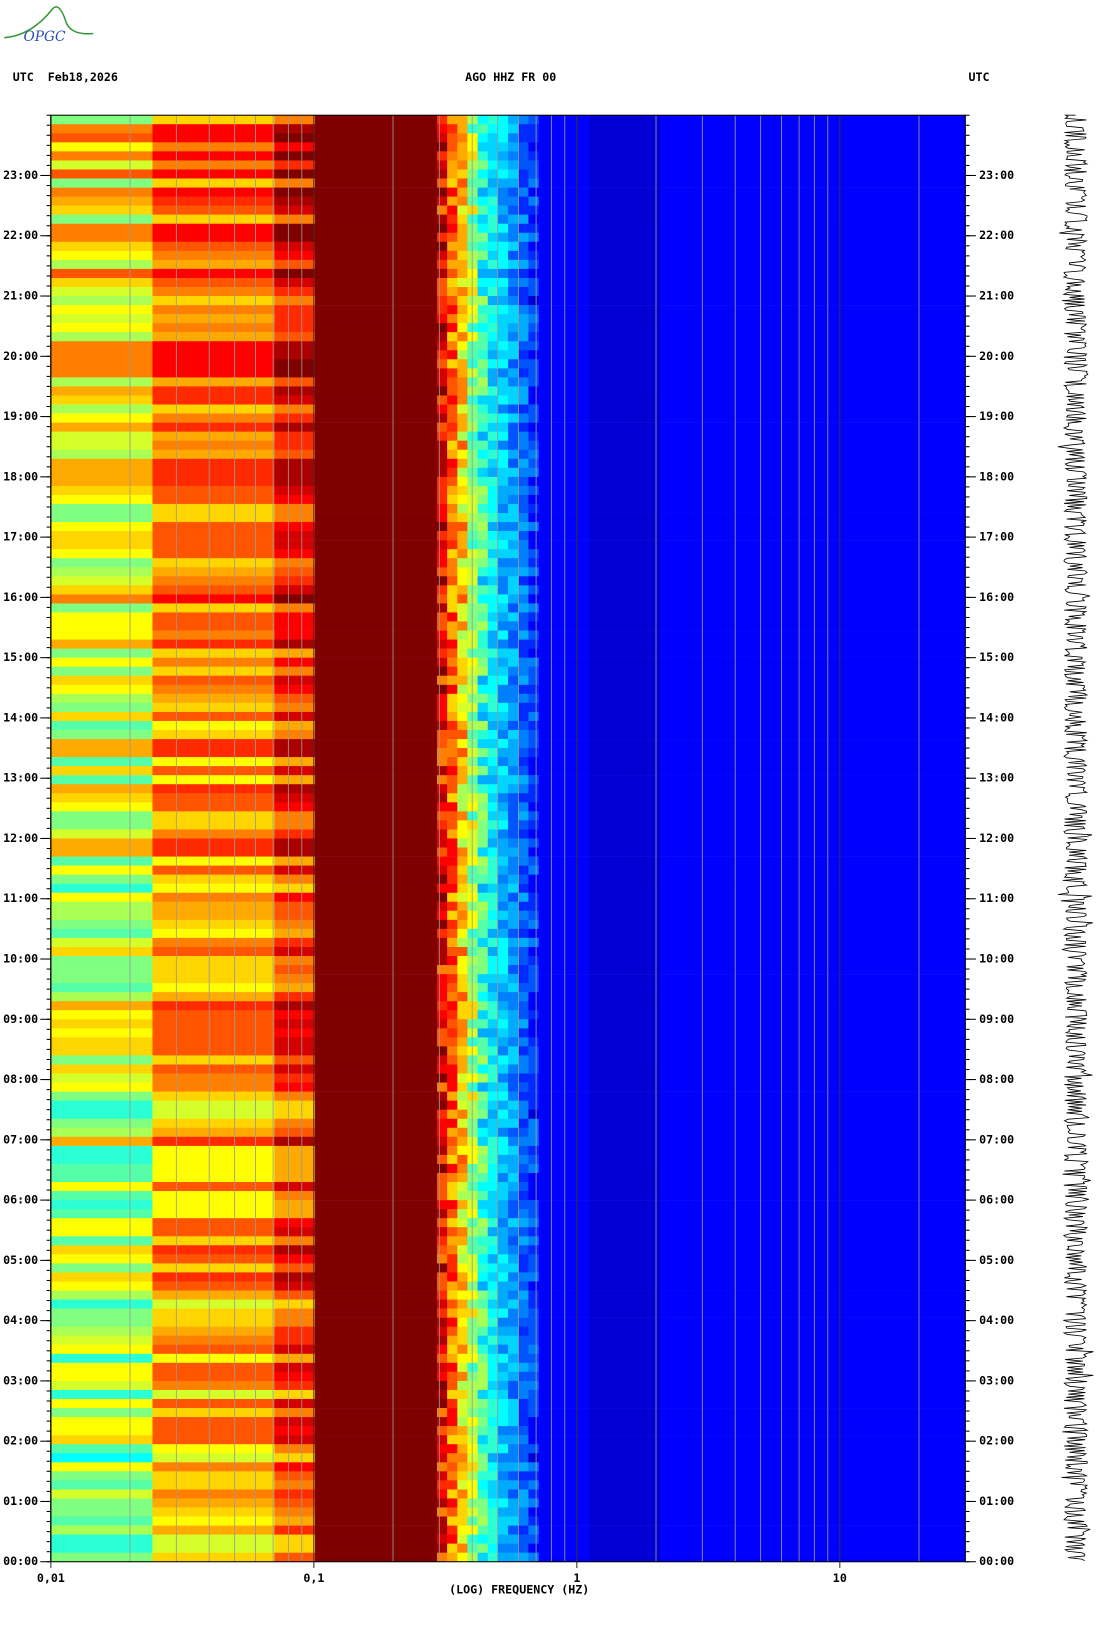 The width and height of the screenshot is (1102, 1634). Describe the element at coordinates (20, 476) in the screenshot. I see `y-tick-label: 18:00` at that location.